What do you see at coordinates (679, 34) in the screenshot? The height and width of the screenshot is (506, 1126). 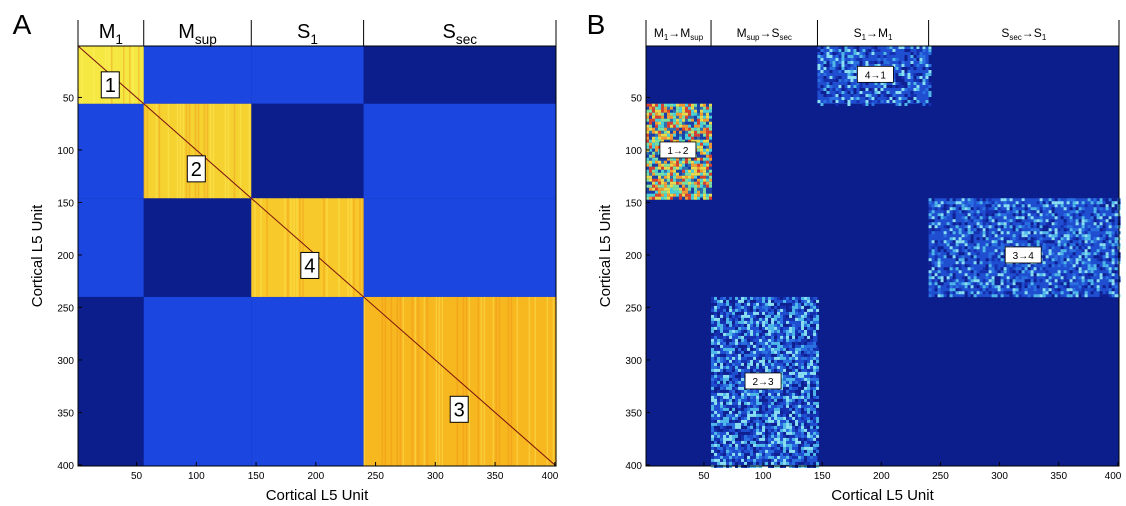 I see `group-label-0: M1→Msup` at bounding box center [679, 34].